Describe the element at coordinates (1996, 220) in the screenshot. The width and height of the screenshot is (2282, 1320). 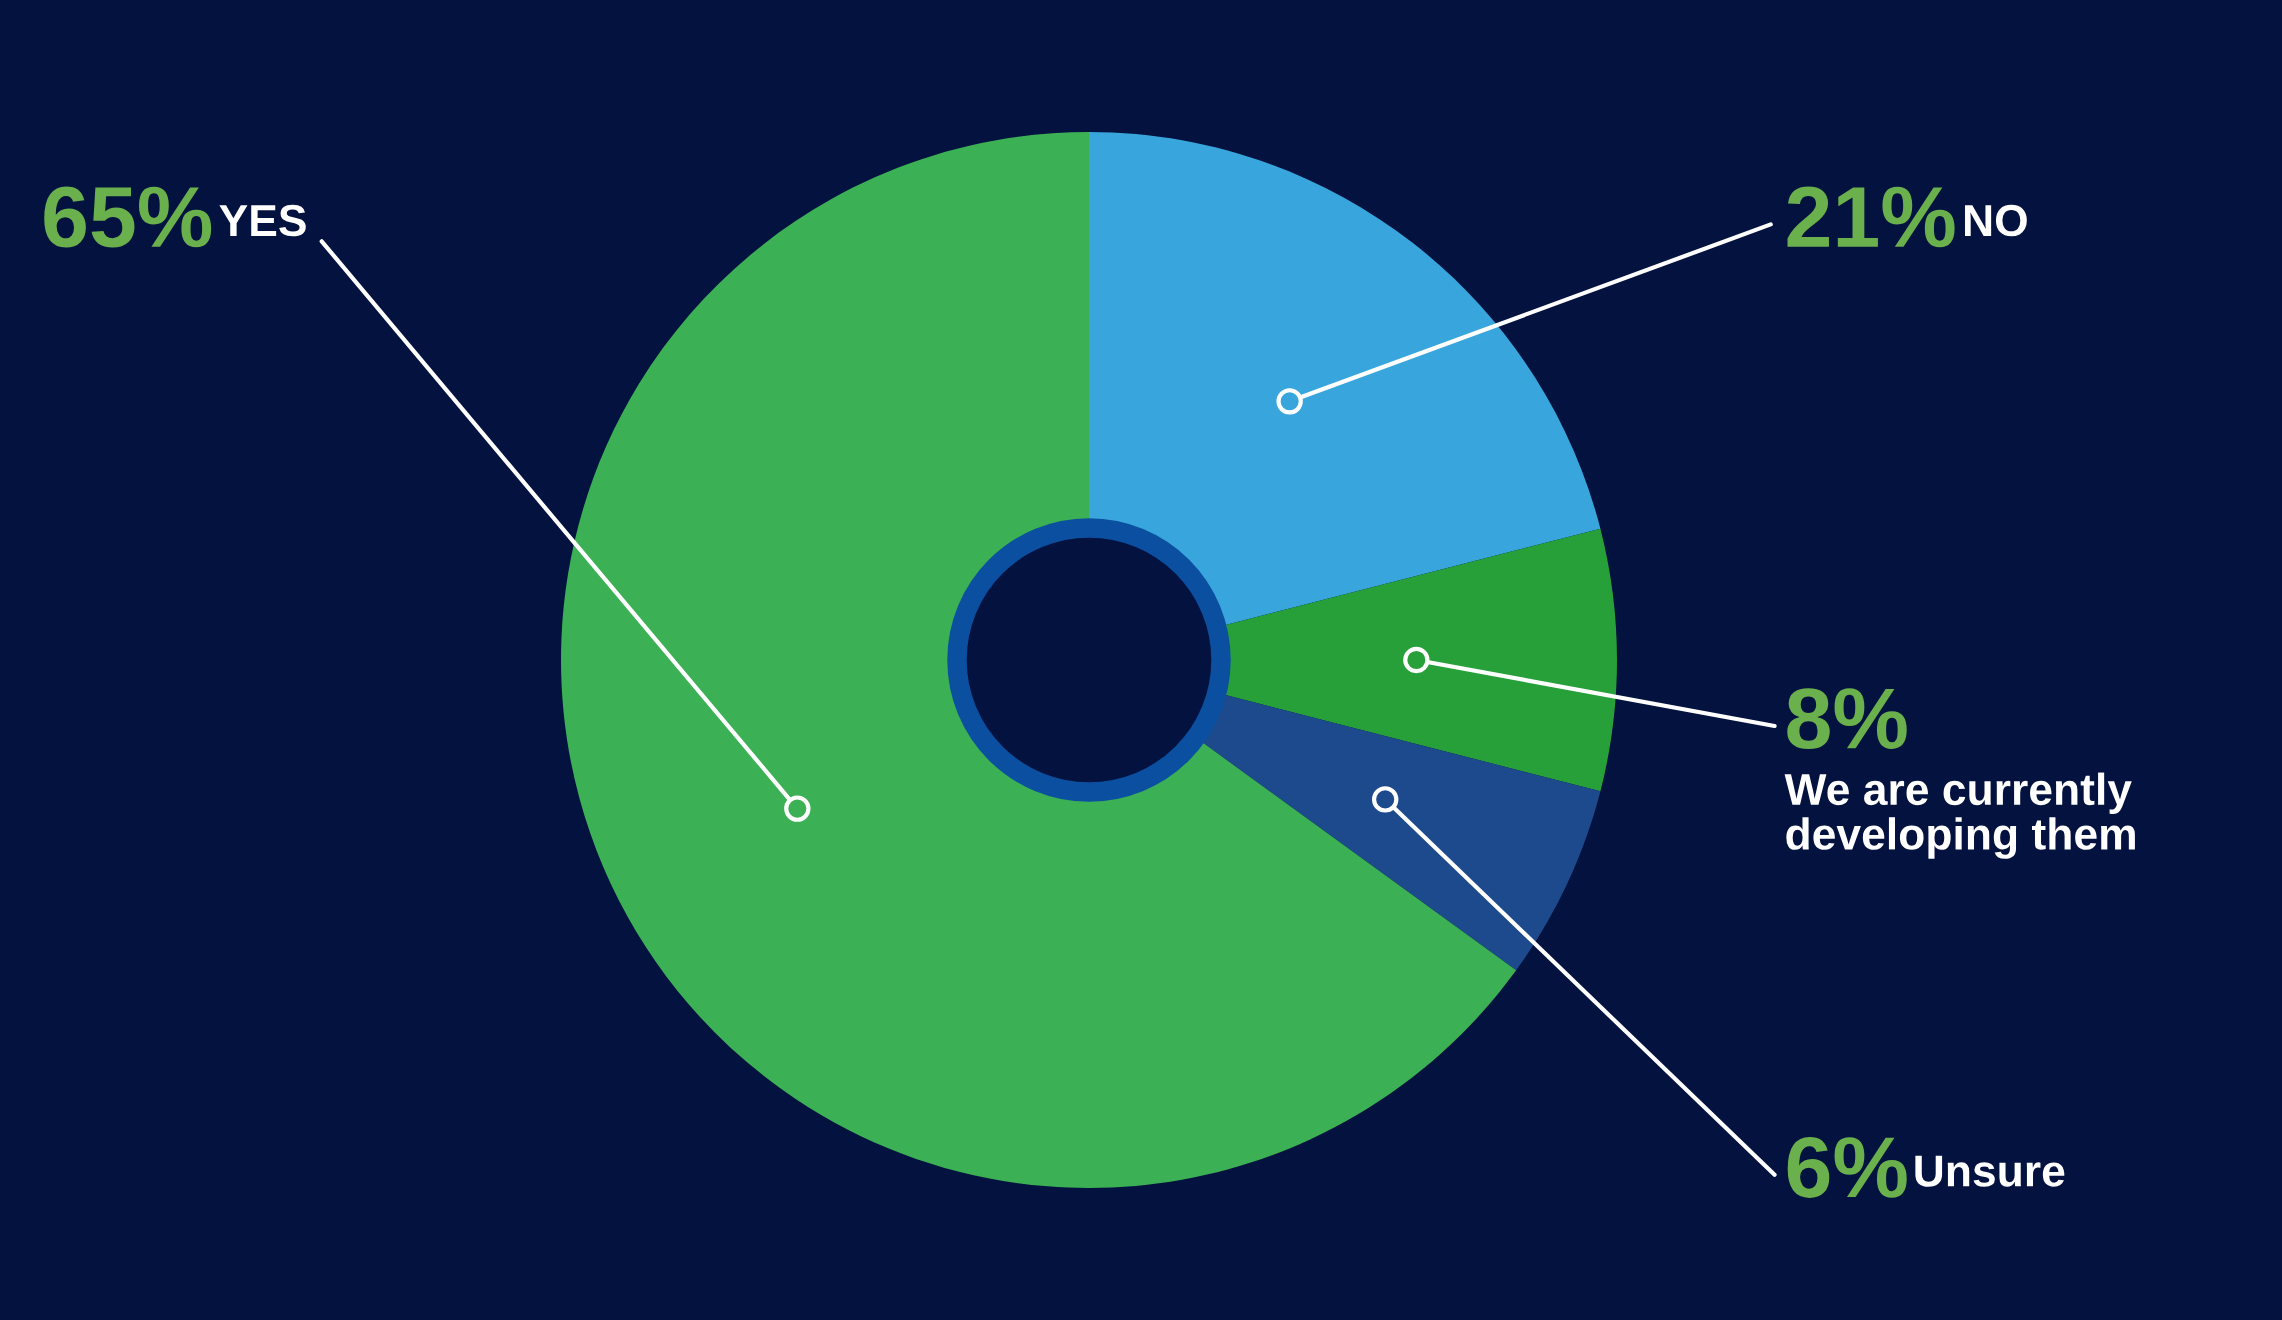
I see `slice-label: NO` at that location.